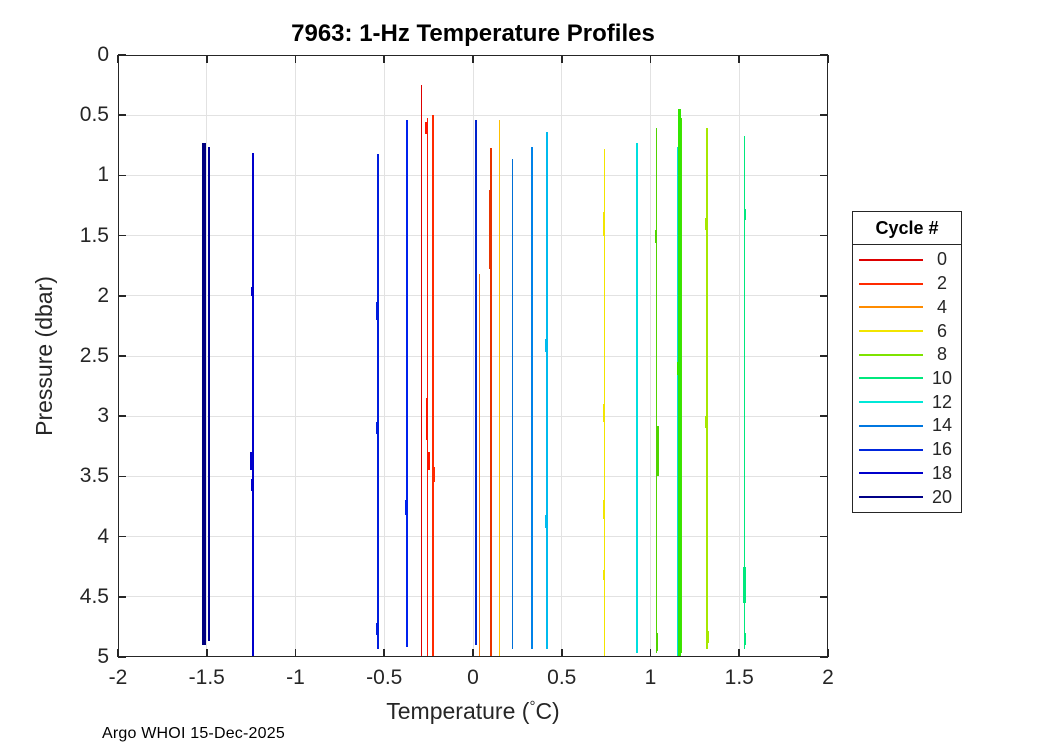  I want to click on y-tick-label: 1.5, so click(94, 235).